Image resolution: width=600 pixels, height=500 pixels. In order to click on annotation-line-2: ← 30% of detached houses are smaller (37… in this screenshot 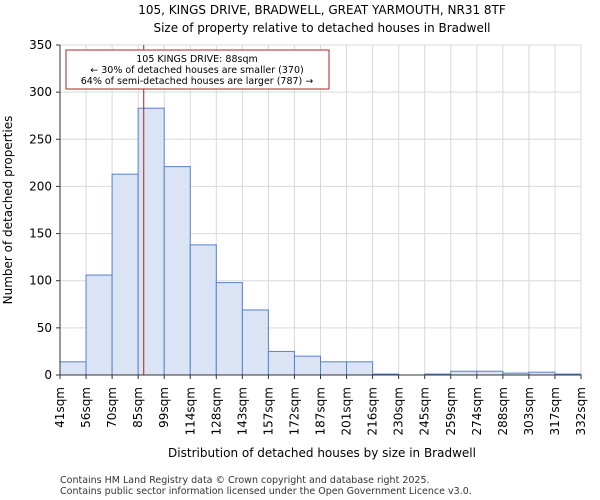, I will do `click(196, 70)`.